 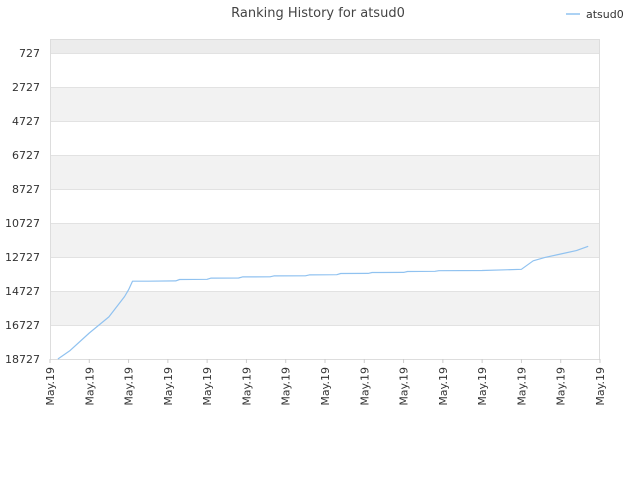 I want to click on y-tick-label: 12727, so click(x=22, y=257).